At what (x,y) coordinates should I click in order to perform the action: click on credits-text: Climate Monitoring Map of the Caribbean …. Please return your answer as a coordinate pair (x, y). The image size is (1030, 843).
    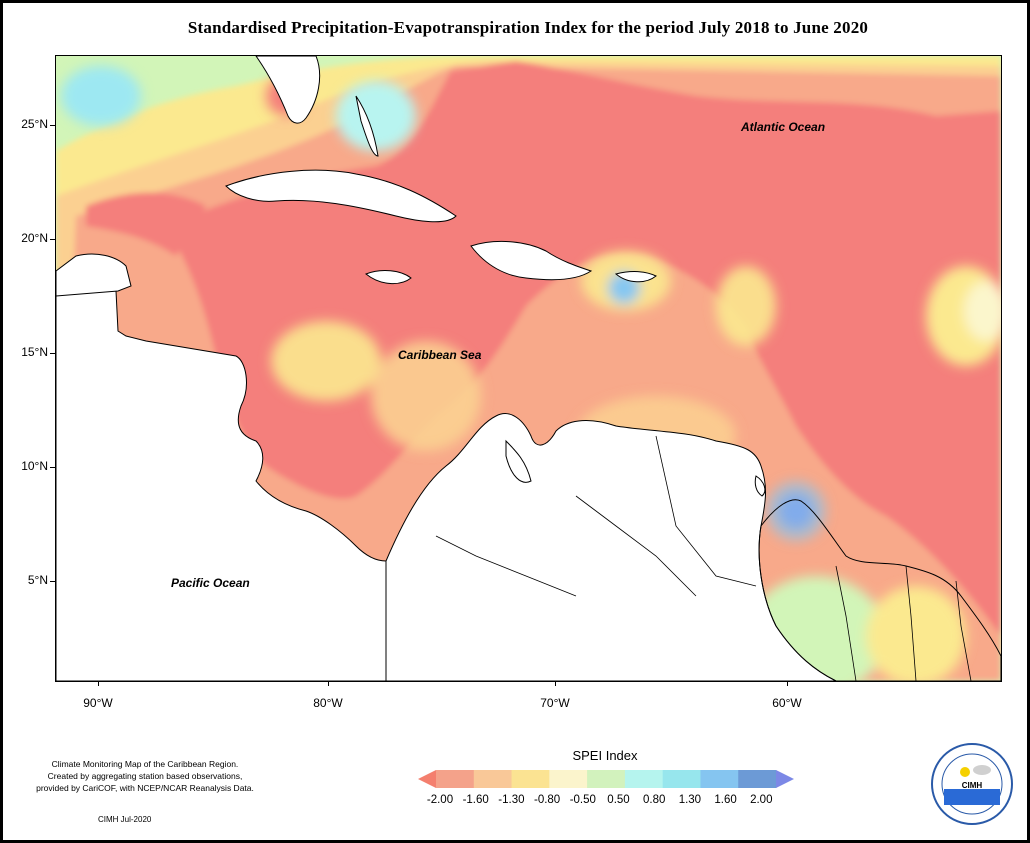
    Looking at the image, I should click on (145, 776).